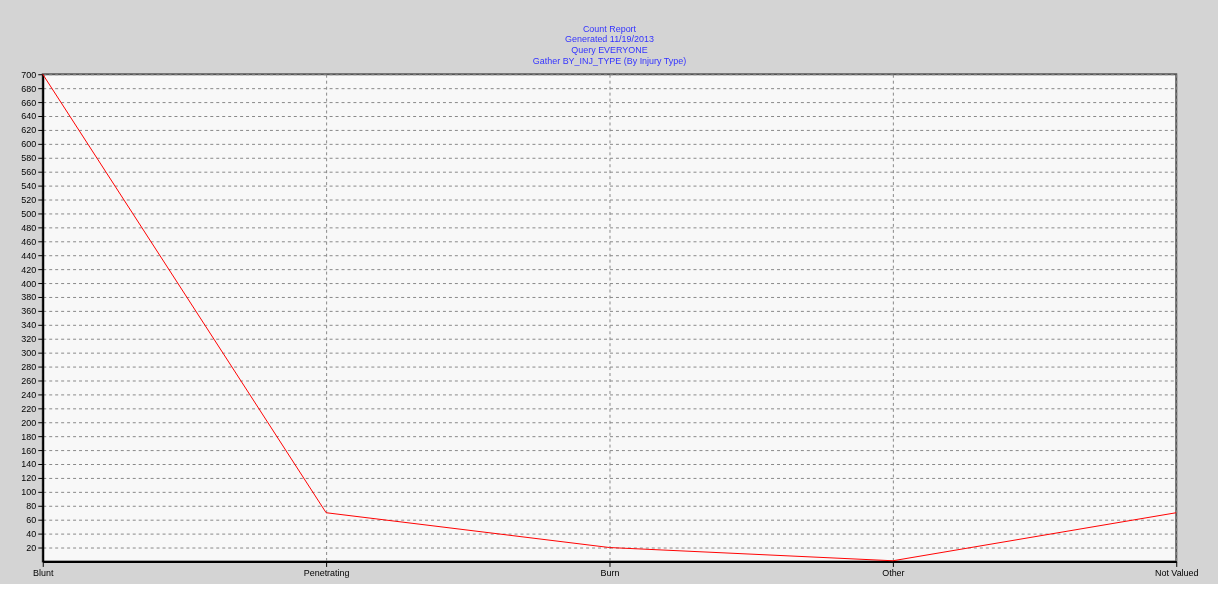 The image size is (1218, 596). What do you see at coordinates (29, 436) in the screenshot?
I see `y-tick-label: 180` at bounding box center [29, 436].